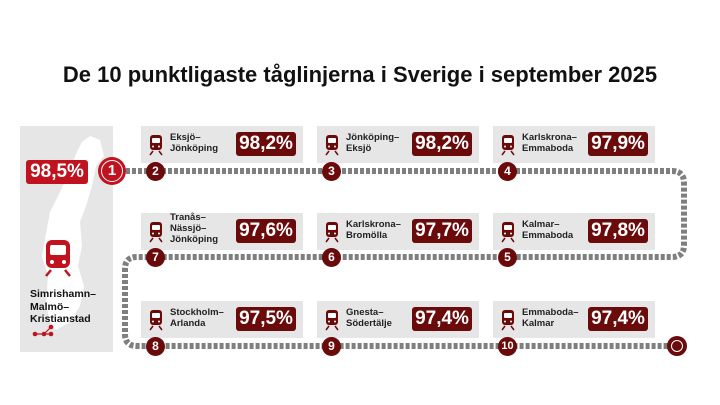 The width and height of the screenshot is (720, 405). I want to click on rank-marker: 3, so click(331, 171).